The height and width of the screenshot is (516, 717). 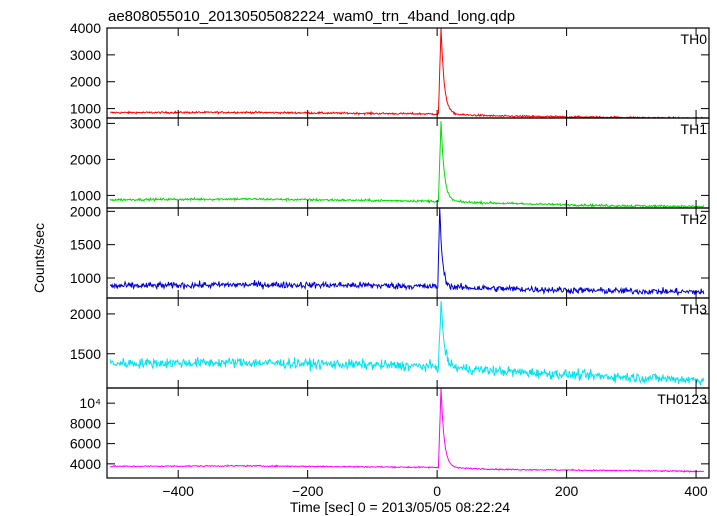 I want to click on x-axis-label: Time [sec] 0 = 2013/05/05 08:22:24, so click(x=400, y=507).